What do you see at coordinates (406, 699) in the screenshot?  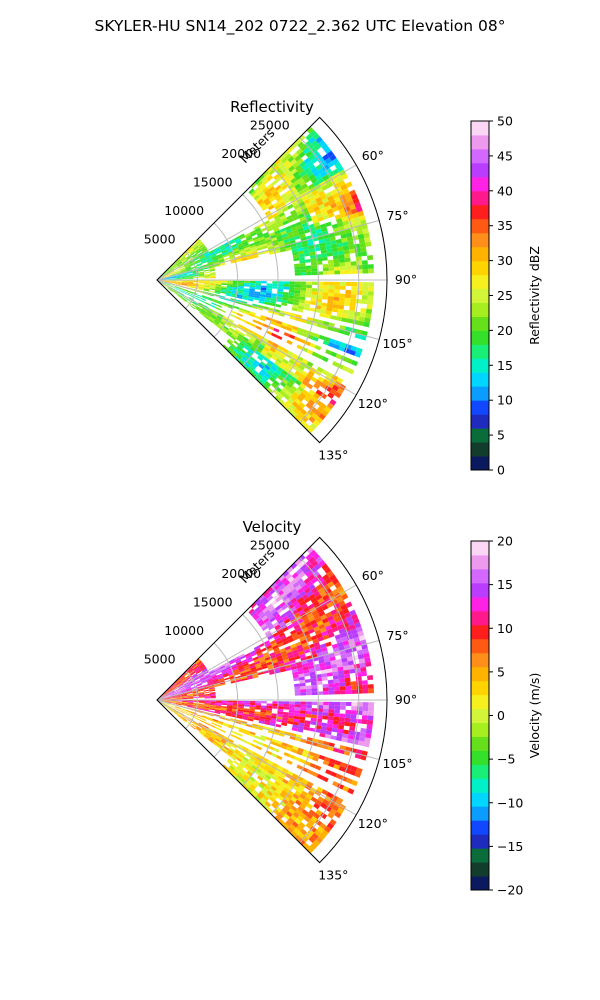 I see `angle-tick-label: 90°` at bounding box center [406, 699].